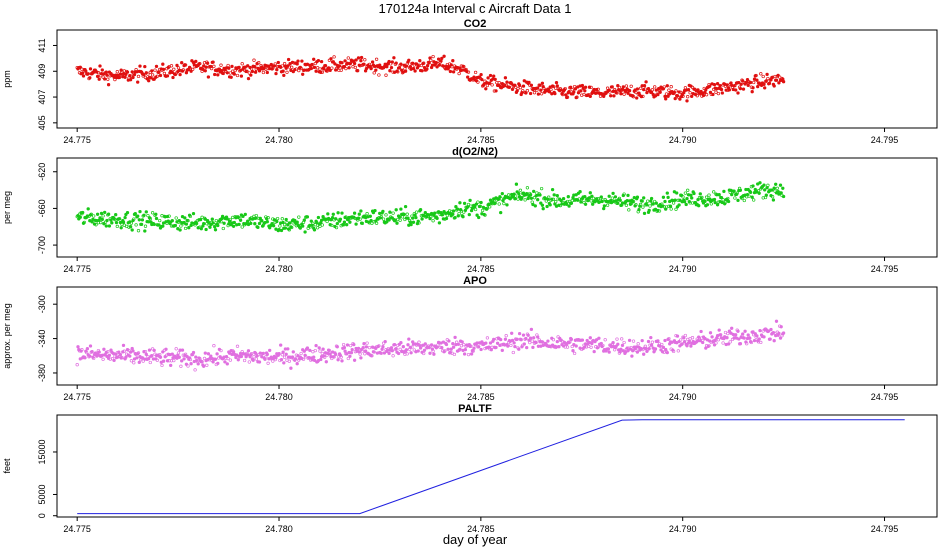 The width and height of the screenshot is (950, 555). What do you see at coordinates (42, 245) in the screenshot?
I see `y-tick-label-o2n2: -700` at bounding box center [42, 245].